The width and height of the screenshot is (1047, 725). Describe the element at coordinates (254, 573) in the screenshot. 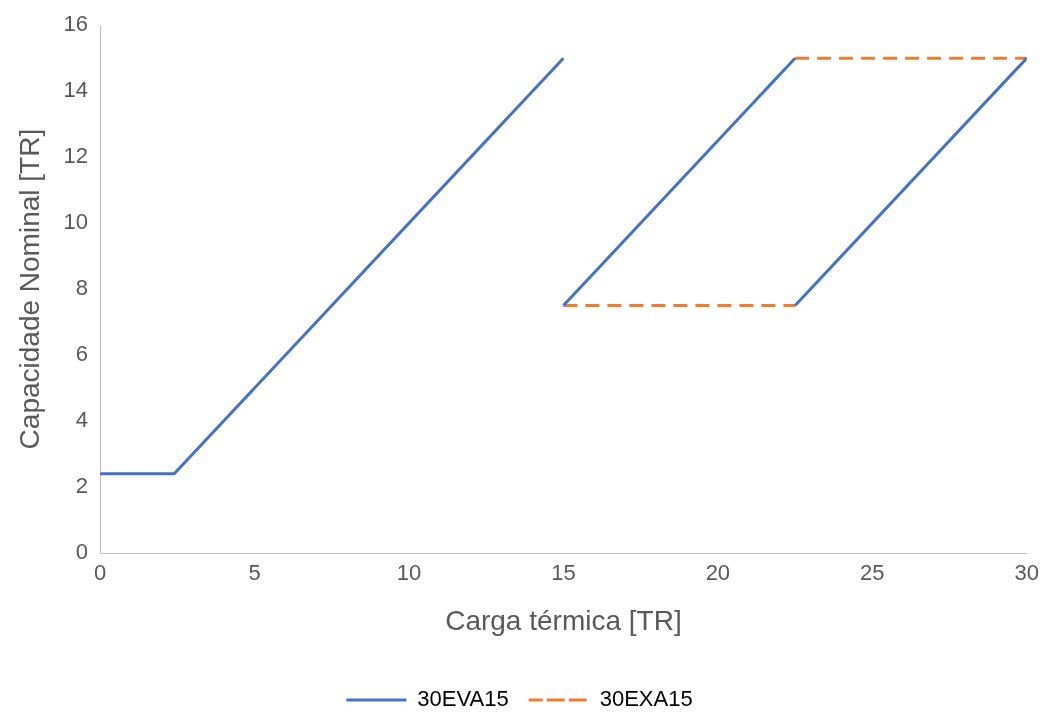

I see `x-tick-label: 5` at that location.